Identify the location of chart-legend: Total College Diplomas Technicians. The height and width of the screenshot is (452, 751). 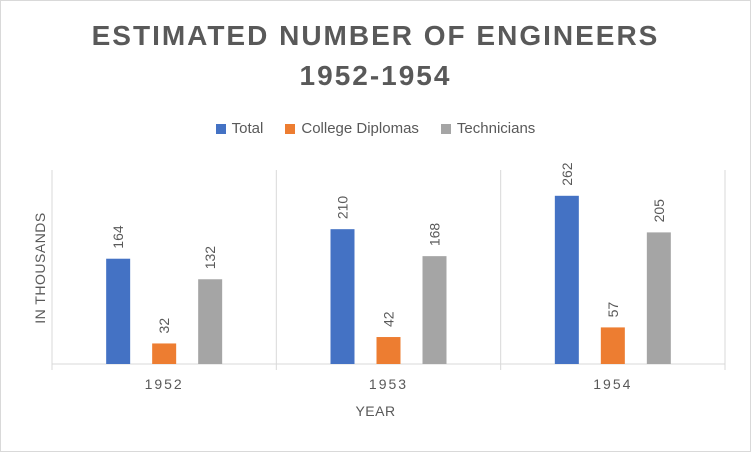
(375, 128).